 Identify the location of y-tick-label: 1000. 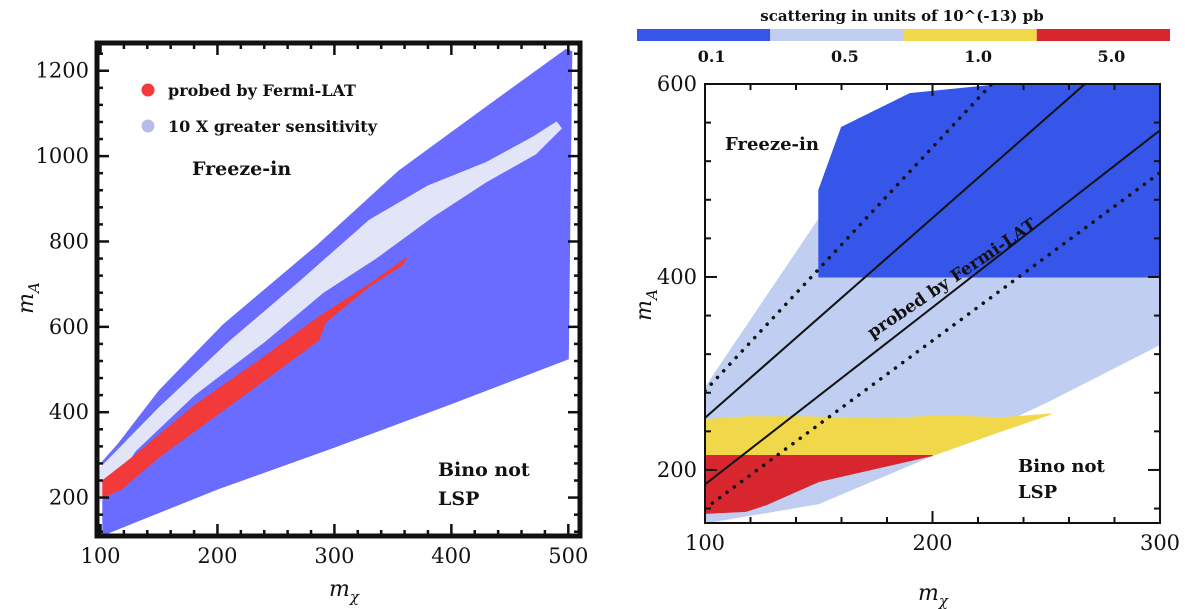
(62, 156).